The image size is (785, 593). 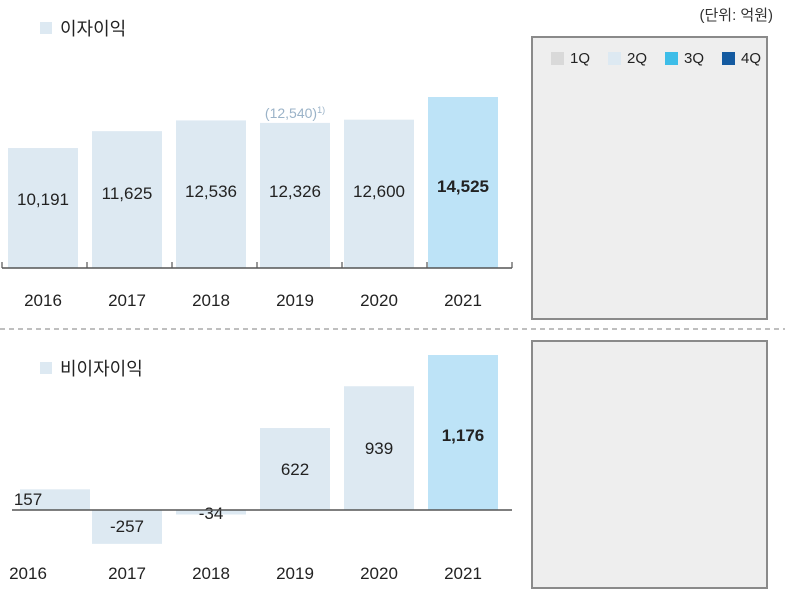 What do you see at coordinates (463, 435) in the screenshot?
I see `bar-label-noninterest-2021: 1,176` at bounding box center [463, 435].